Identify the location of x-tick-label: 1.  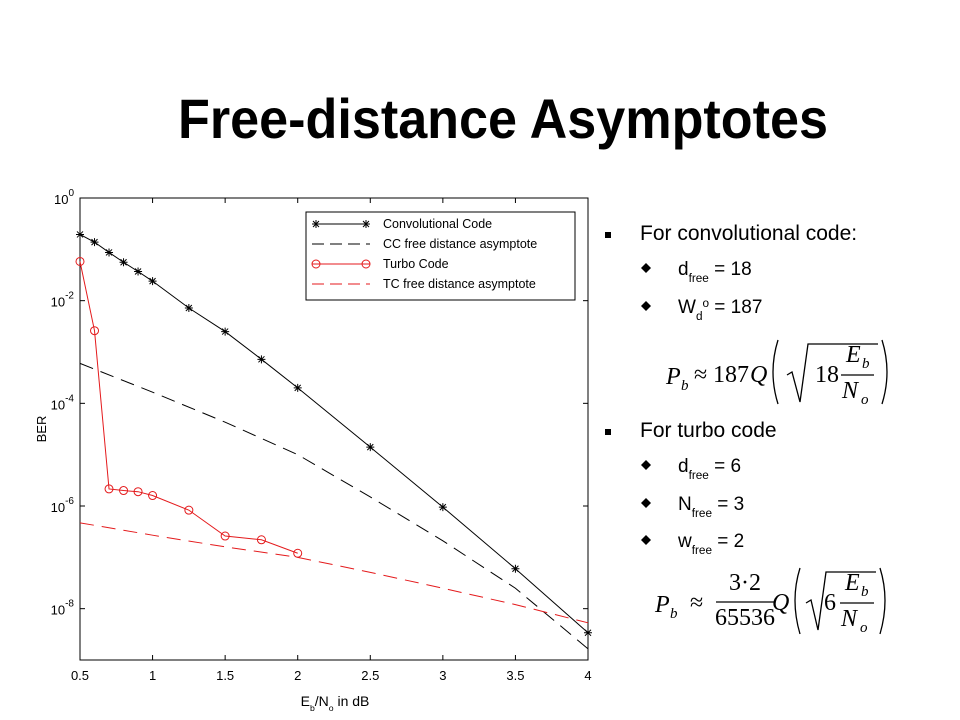
(152, 675).